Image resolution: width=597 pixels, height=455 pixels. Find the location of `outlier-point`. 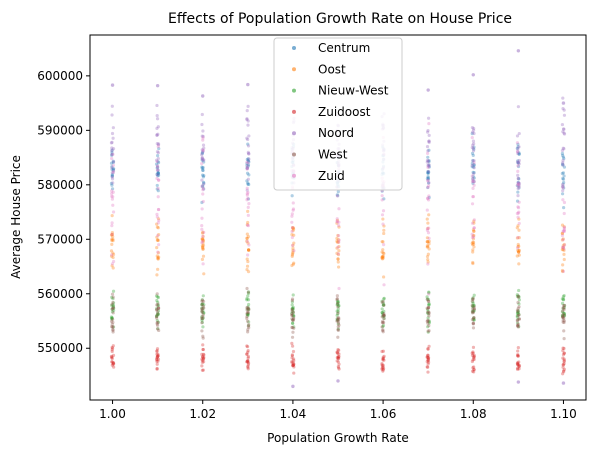

outlier-point is located at coordinates (473, 75).